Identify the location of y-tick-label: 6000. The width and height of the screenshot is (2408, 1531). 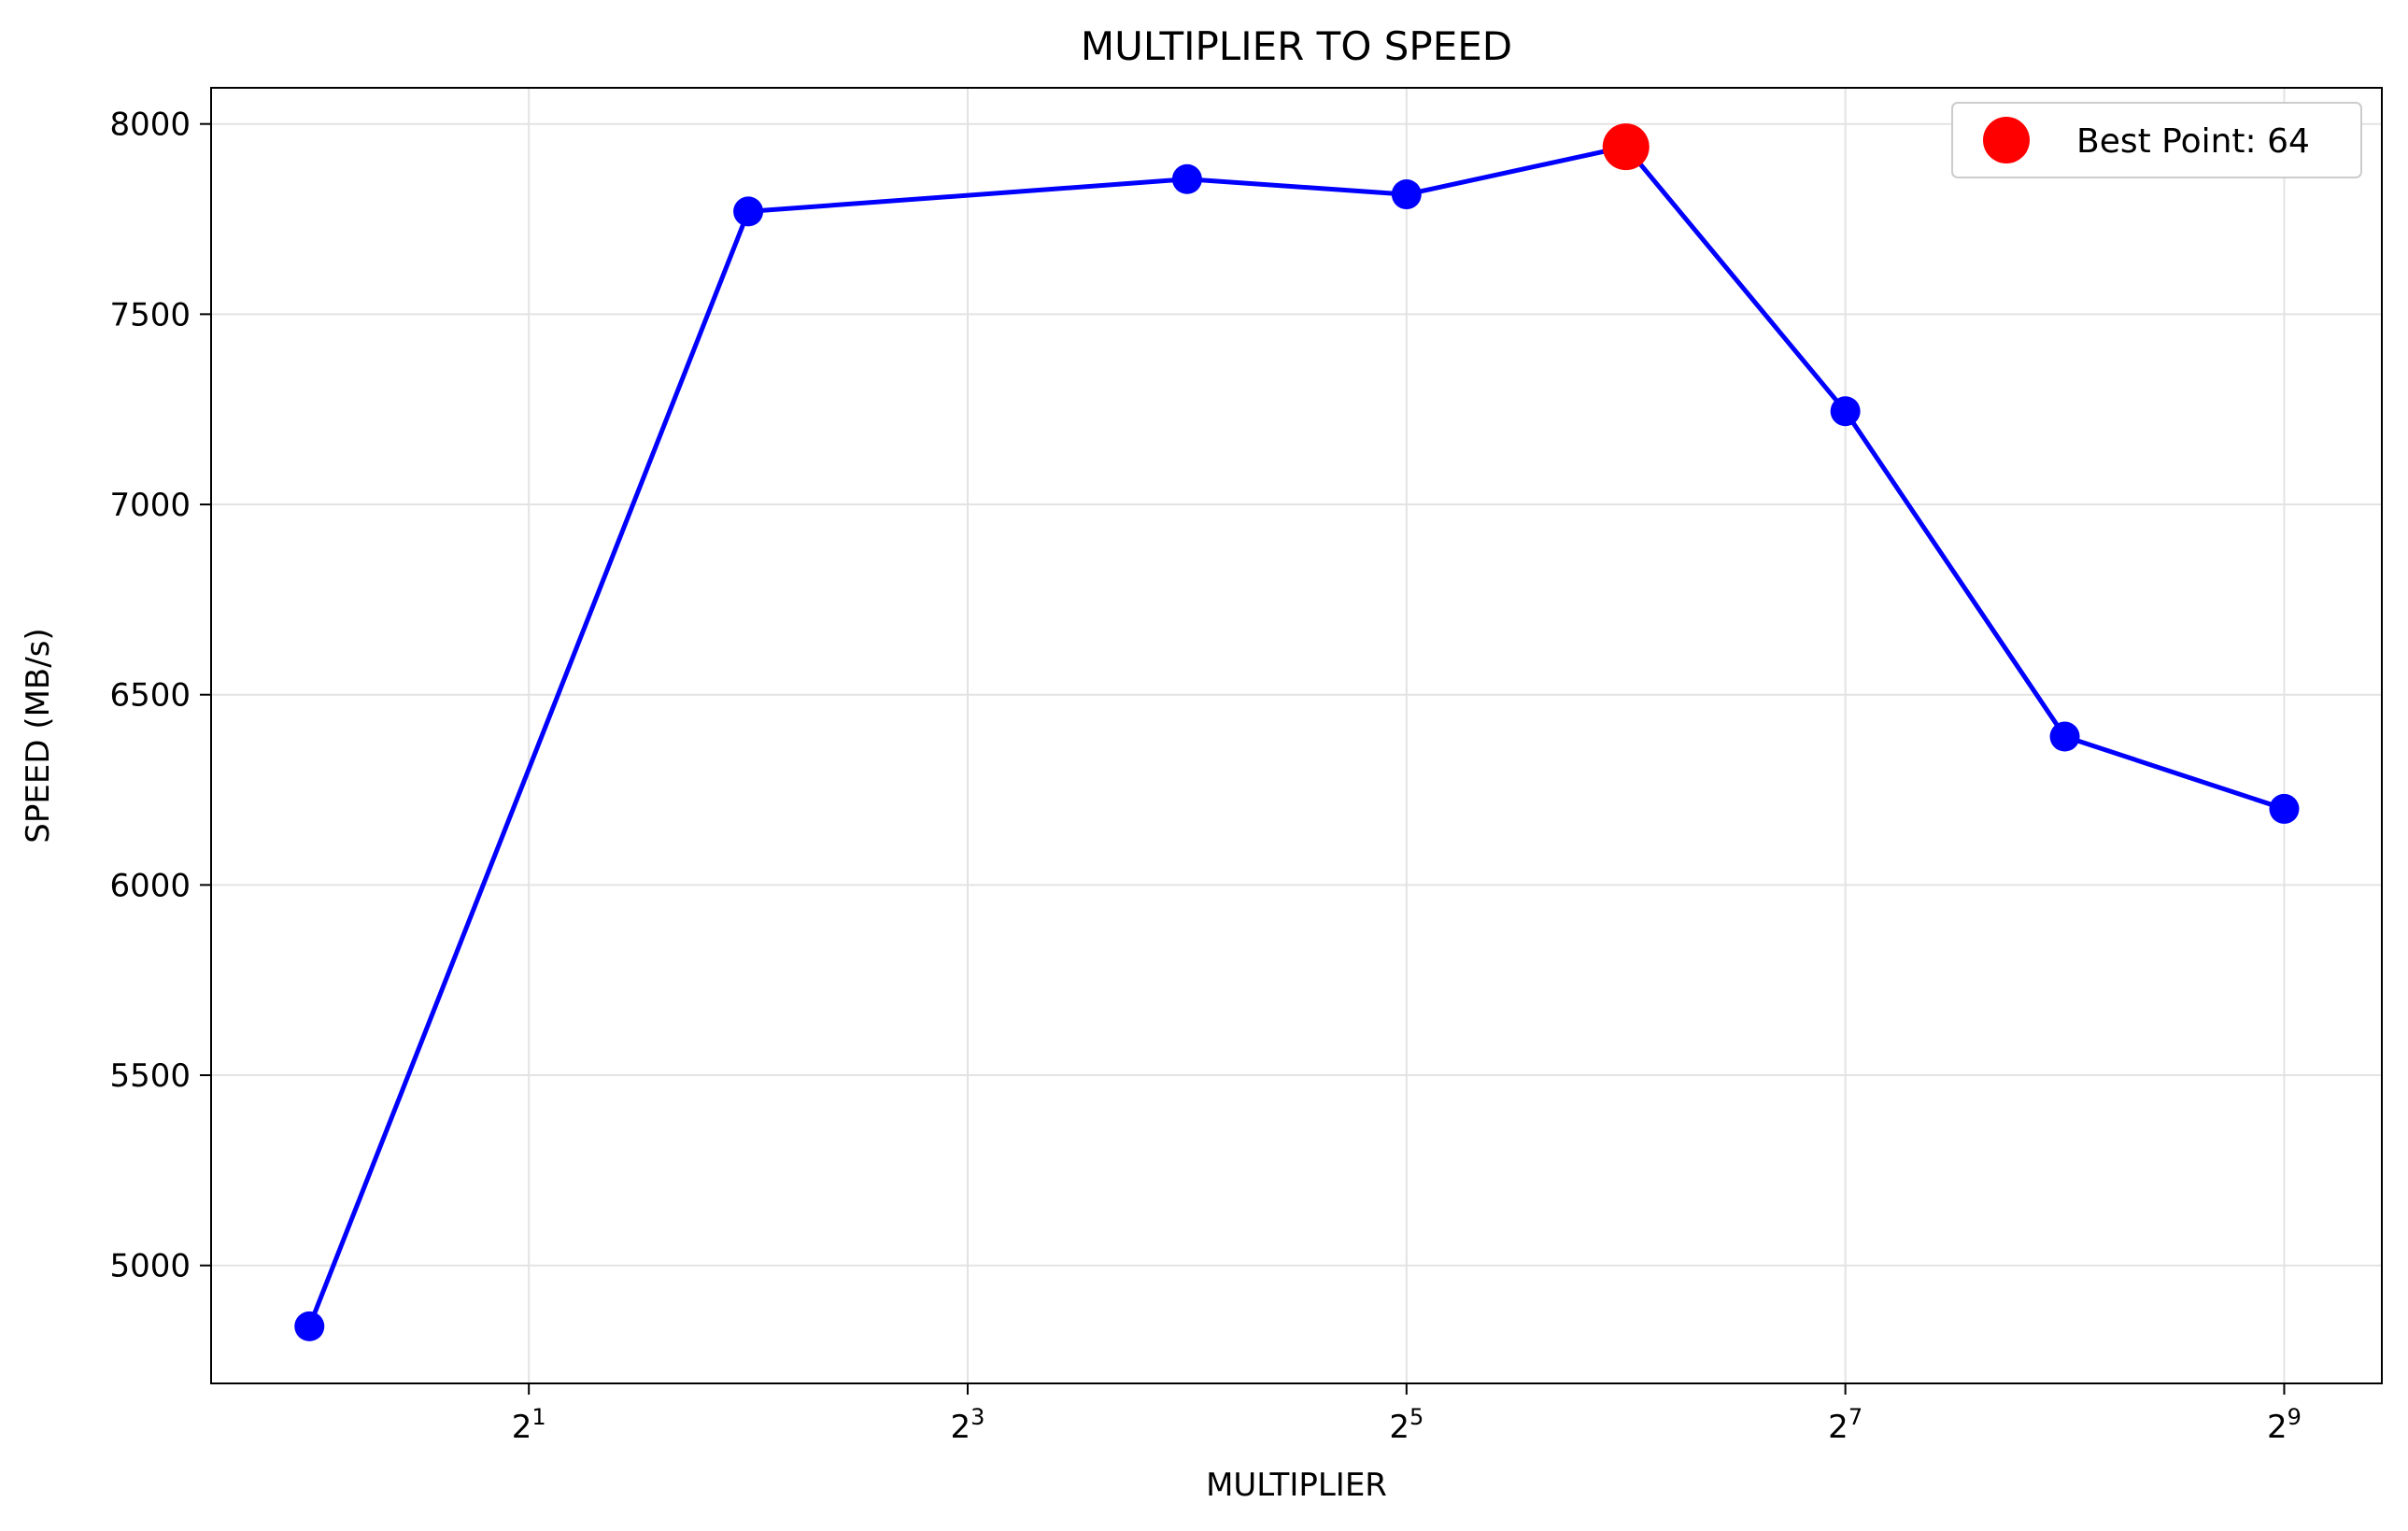
(150, 885).